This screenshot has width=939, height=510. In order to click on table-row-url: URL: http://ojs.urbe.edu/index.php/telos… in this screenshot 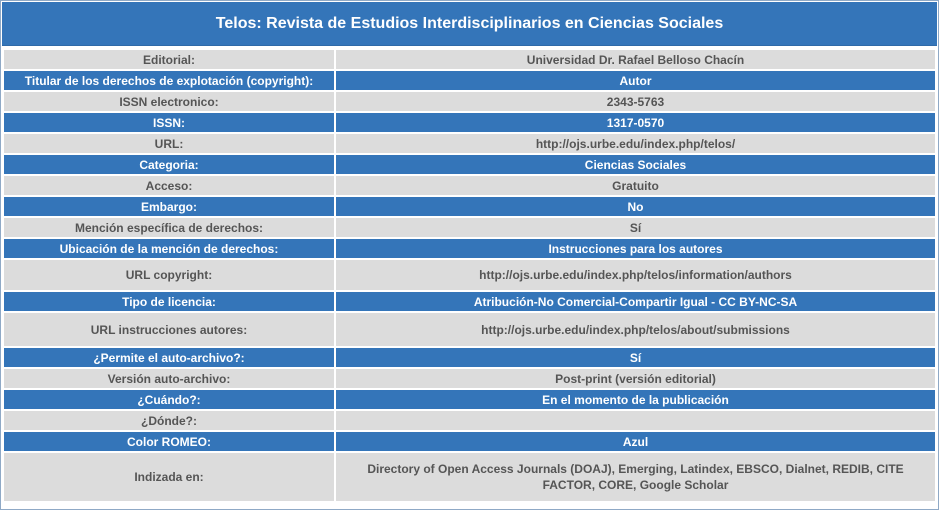, I will do `click(469, 143)`.